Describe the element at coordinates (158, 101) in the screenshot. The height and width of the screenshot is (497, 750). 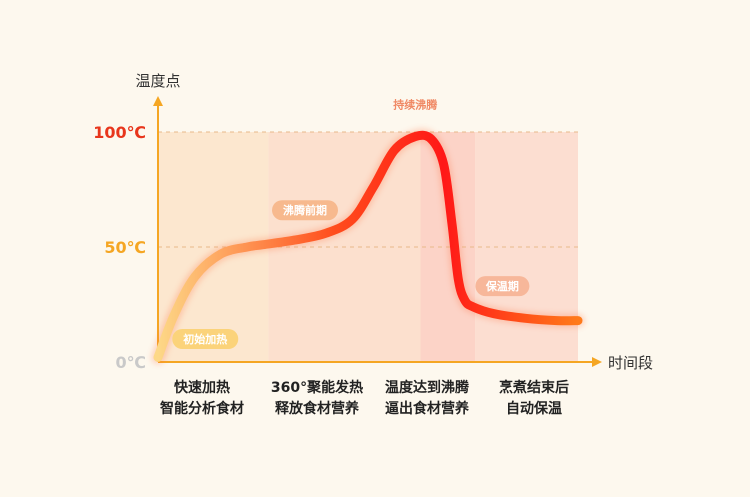
I see `y-axis-arrow` at that location.